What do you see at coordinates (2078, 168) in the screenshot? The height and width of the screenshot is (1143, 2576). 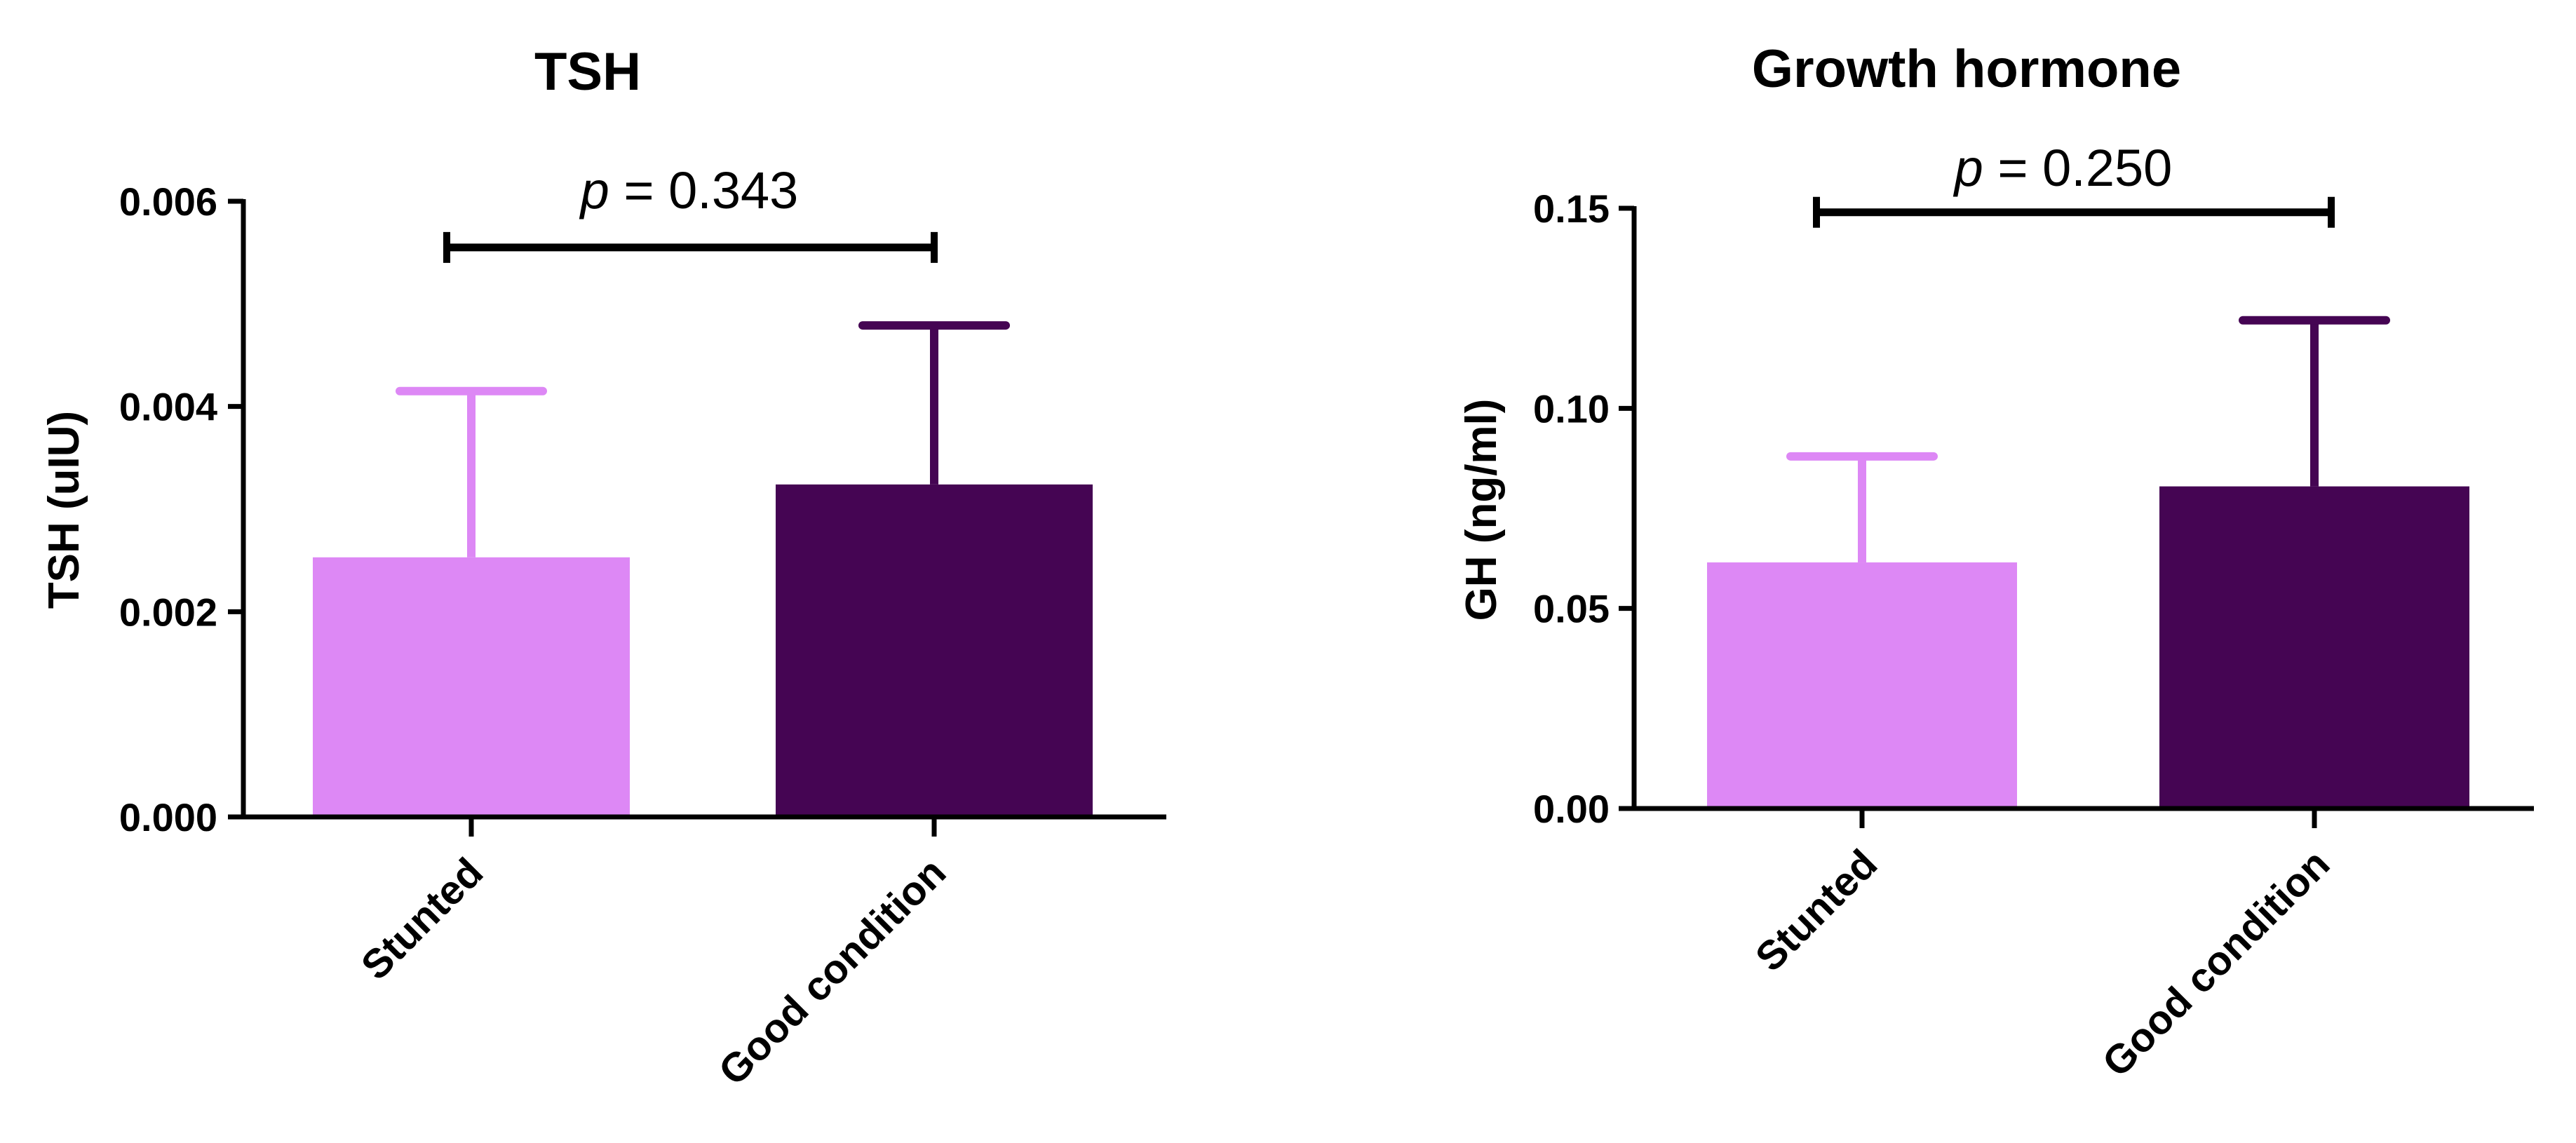 I see `gh-p-value-text: = 0.250` at bounding box center [2078, 168].